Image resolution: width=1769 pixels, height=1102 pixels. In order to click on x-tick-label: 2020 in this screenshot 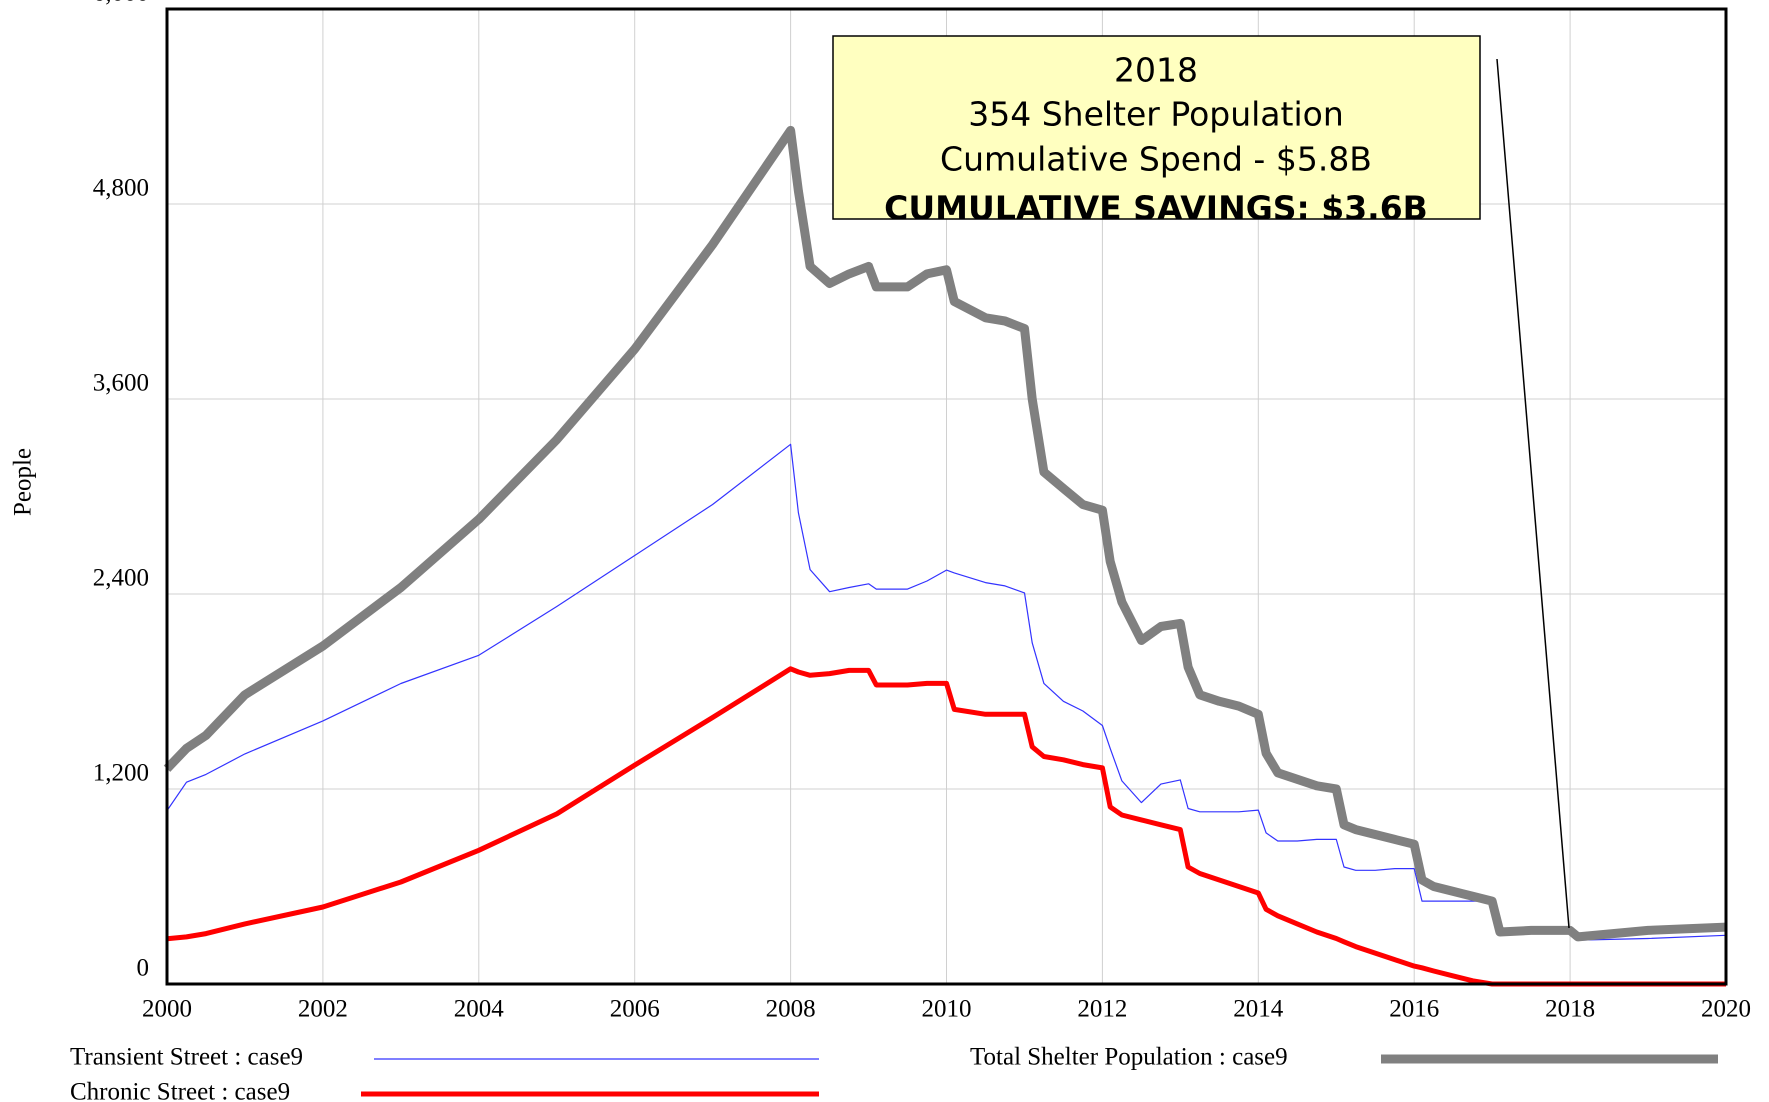, I will do `click(1726, 1009)`.